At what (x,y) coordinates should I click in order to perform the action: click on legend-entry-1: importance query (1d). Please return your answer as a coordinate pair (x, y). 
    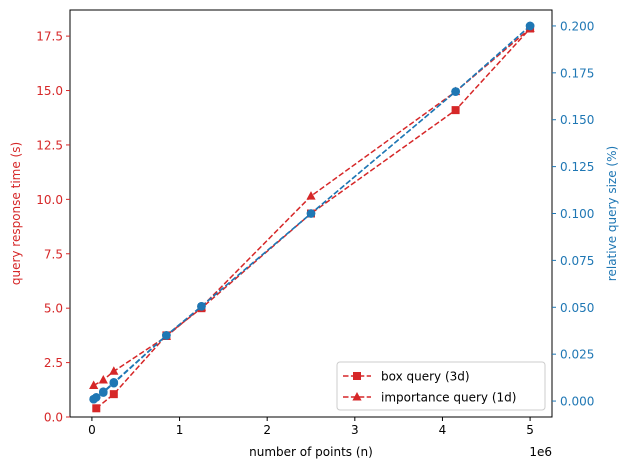
    Looking at the image, I should click on (429, 398).